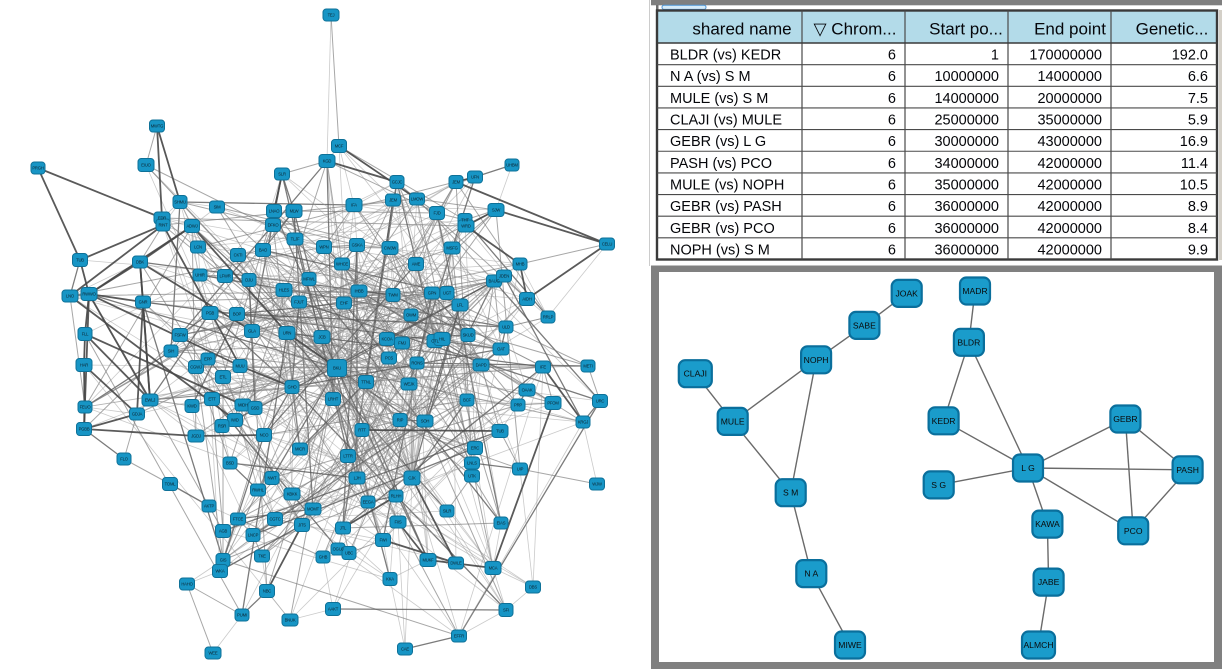  What do you see at coordinates (506, 327) in the screenshot?
I see `svg-text: ULD` at bounding box center [506, 327].